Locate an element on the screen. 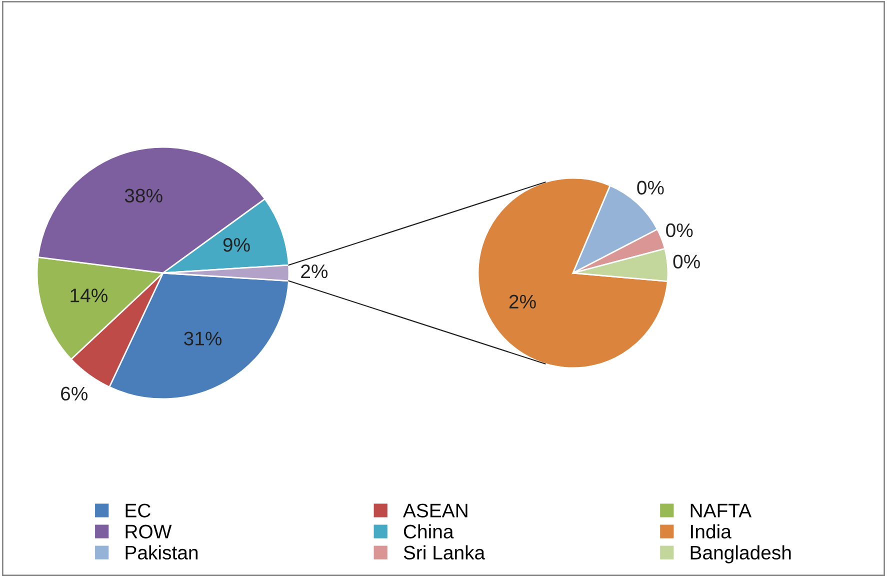  legend-label: EC is located at coordinates (138, 511).